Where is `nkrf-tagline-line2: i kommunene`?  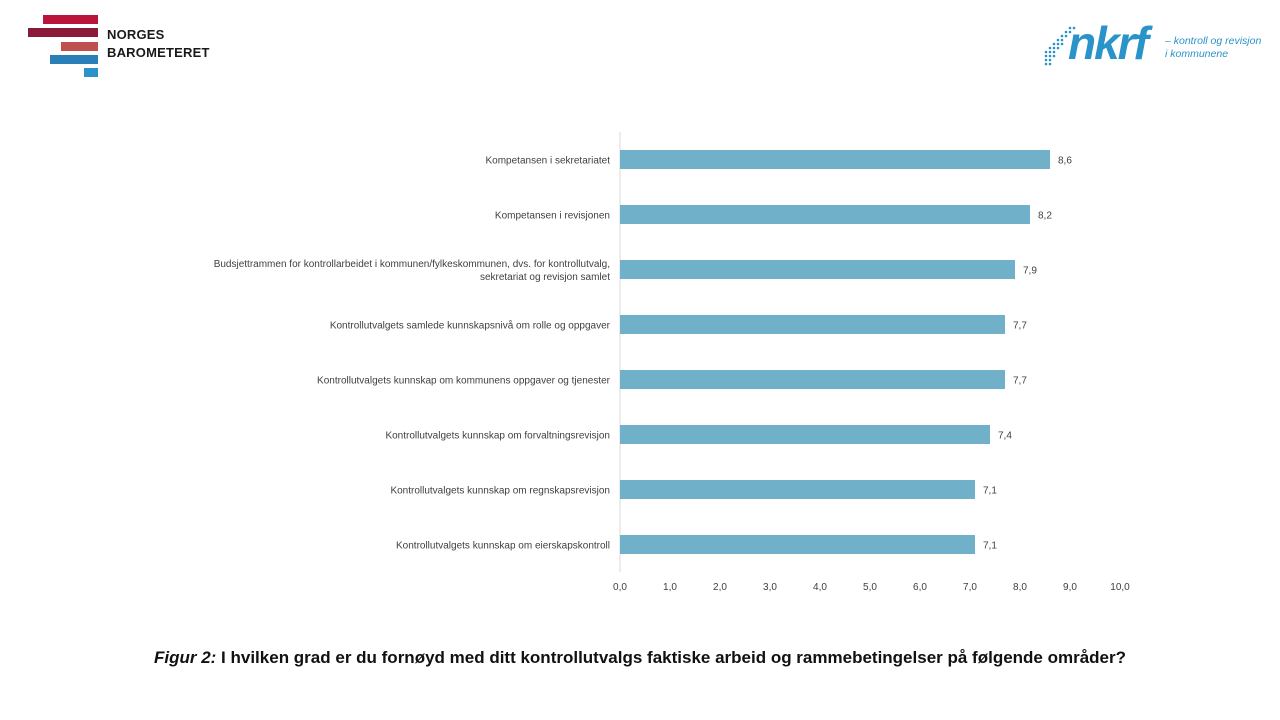
nkrf-tagline-line2: i kommunene is located at coordinates (1197, 54).